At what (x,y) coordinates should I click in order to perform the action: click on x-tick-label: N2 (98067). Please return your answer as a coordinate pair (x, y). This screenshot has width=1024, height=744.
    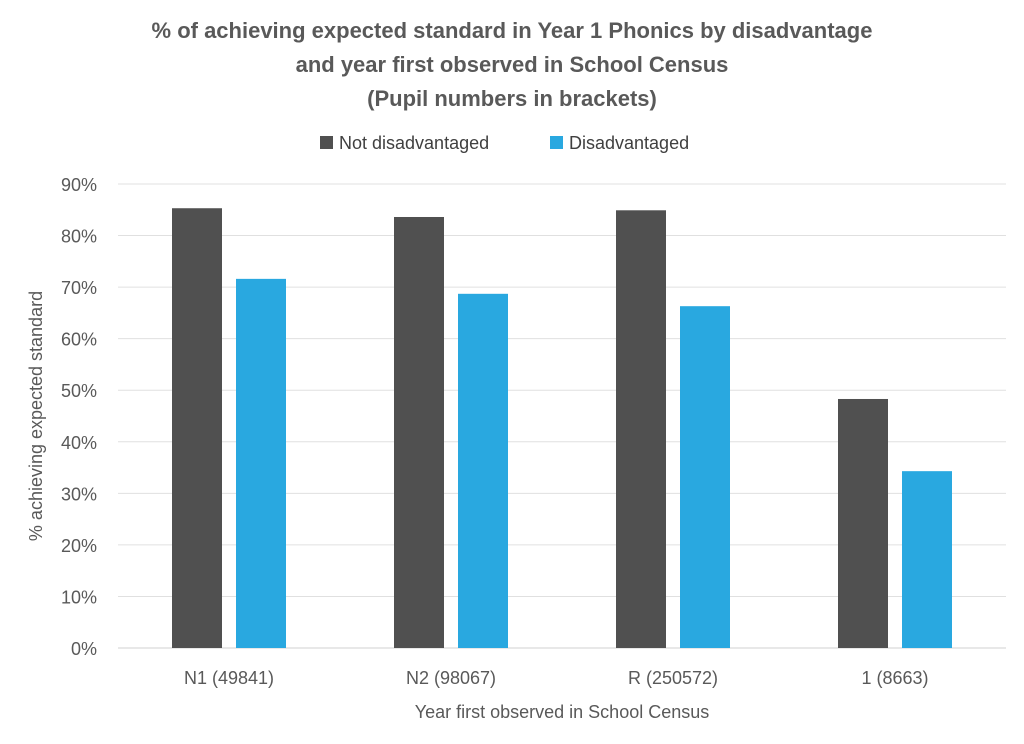
    Looking at the image, I should click on (451, 678).